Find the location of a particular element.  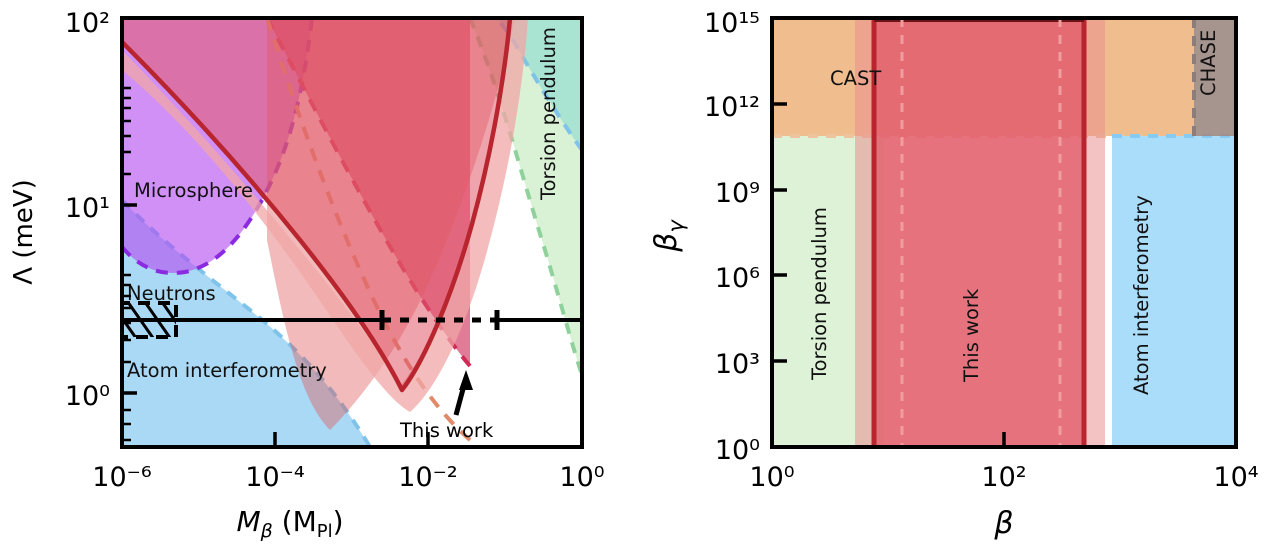

left-ytick-2: 10² is located at coordinates (87, 23).